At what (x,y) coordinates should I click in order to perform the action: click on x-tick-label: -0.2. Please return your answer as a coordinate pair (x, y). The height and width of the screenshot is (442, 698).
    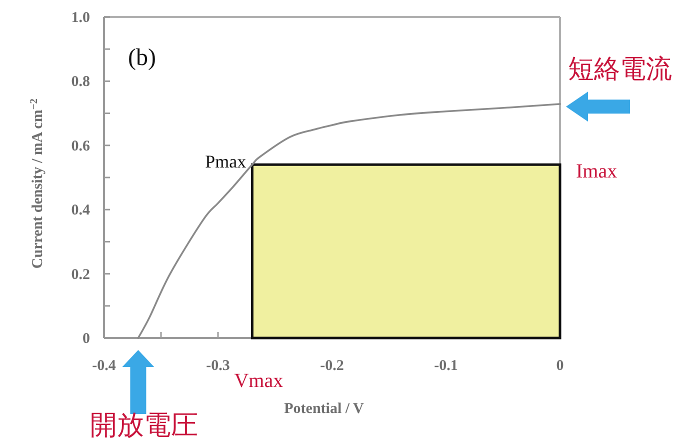
    Looking at the image, I should click on (332, 366).